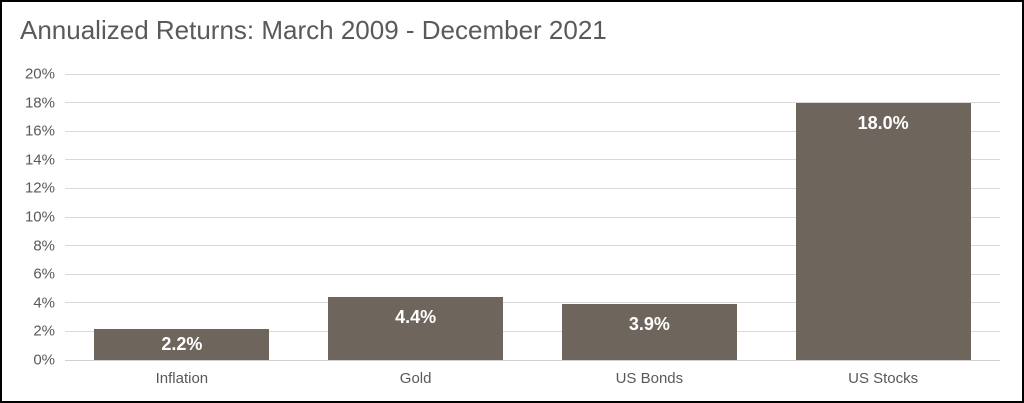 Image resolution: width=1024 pixels, height=403 pixels. Describe the element at coordinates (39, 217) in the screenshot. I see `y-tick-label: 10%` at that location.